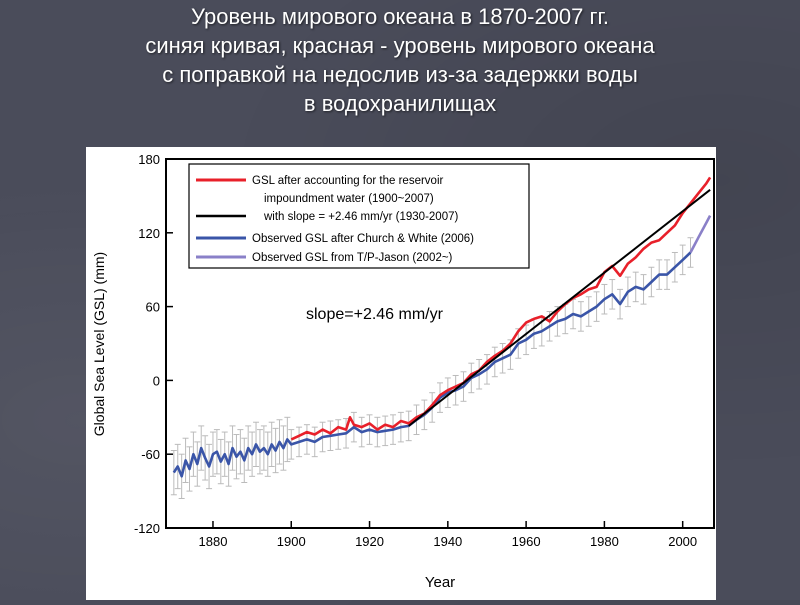  I want to click on legend-label: GSL after accounting for the reservoir, so click(348, 181).